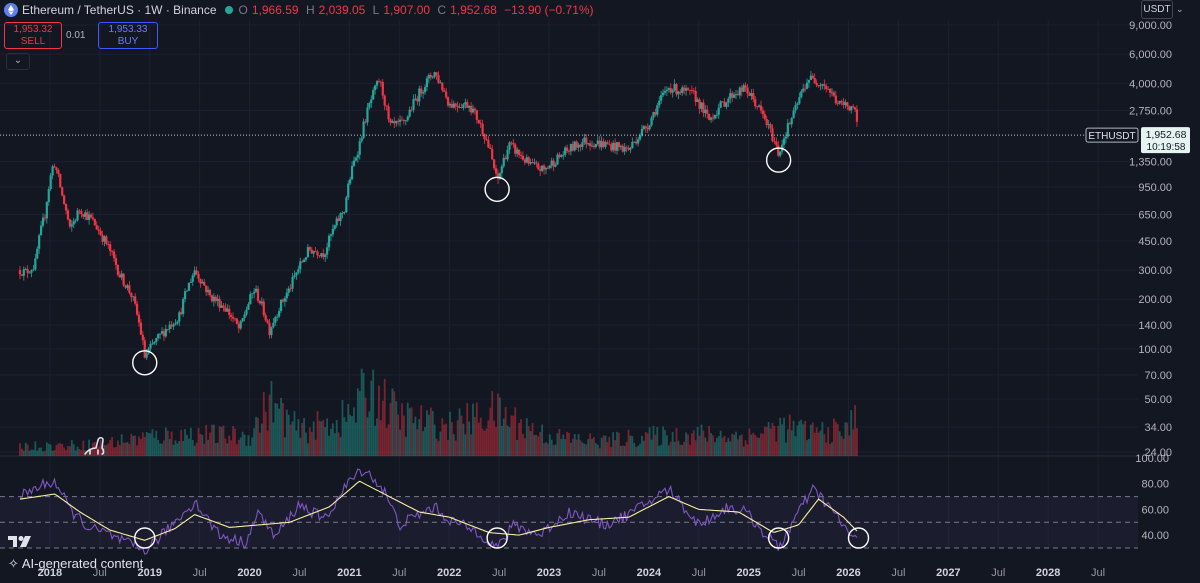 Image resolution: width=1200 pixels, height=583 pixels. What do you see at coordinates (33, 35) in the screenshot?
I see `sell-button: 1,953.32 SELL` at bounding box center [33, 35].